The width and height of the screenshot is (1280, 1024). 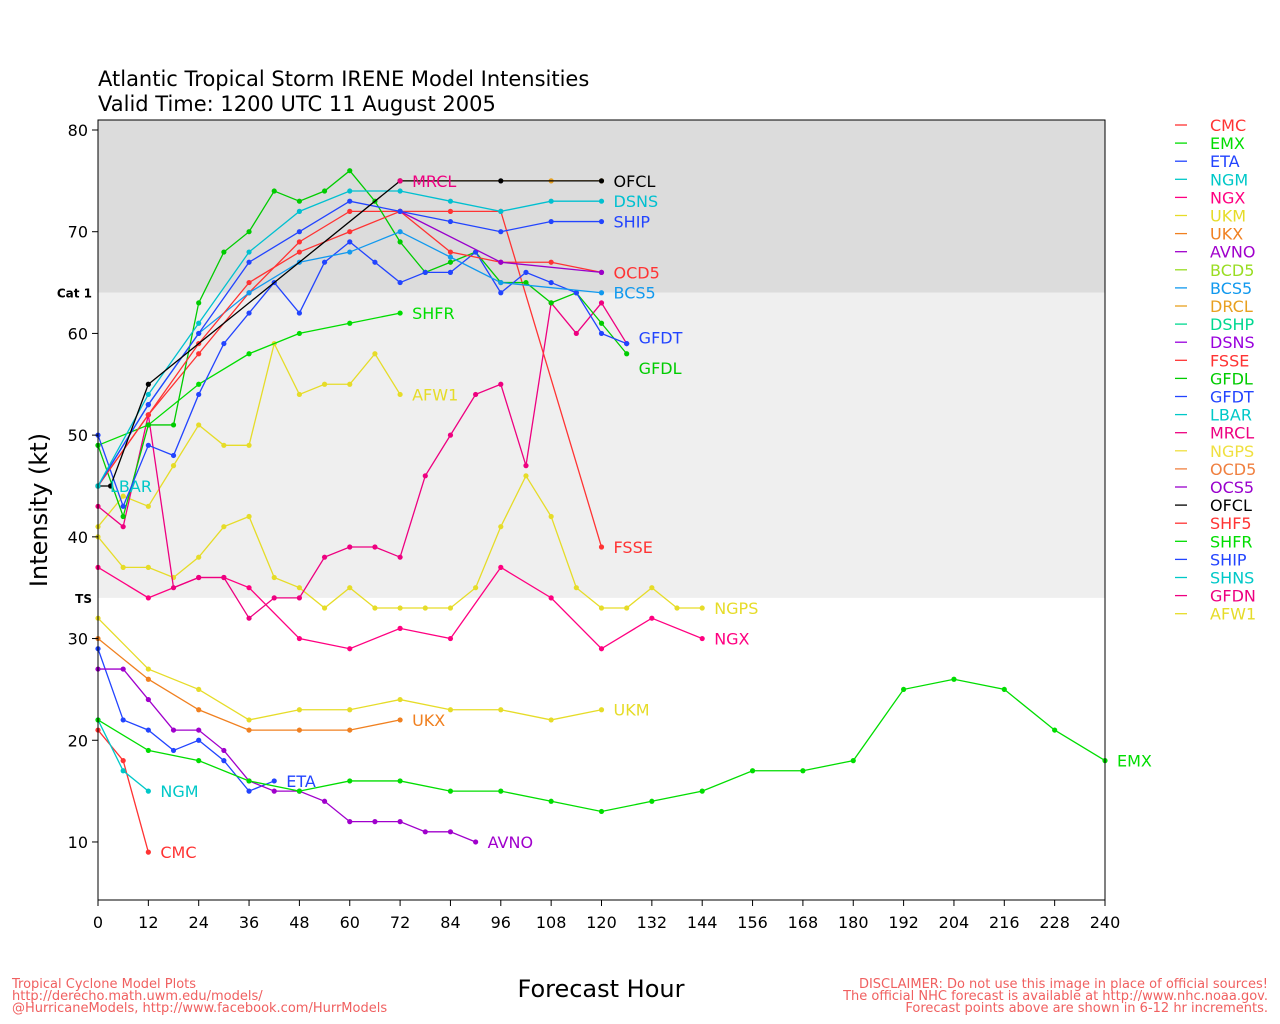 What do you see at coordinates (501, 922) in the screenshot?
I see `x-tick-label: 96` at bounding box center [501, 922].